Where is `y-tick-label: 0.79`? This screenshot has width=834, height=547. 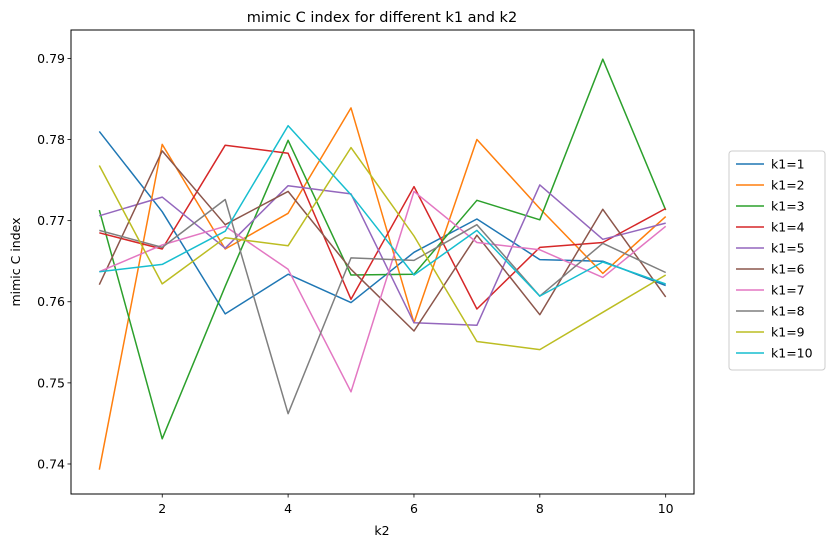
y-tick-label: 0.79 is located at coordinates (51, 58).